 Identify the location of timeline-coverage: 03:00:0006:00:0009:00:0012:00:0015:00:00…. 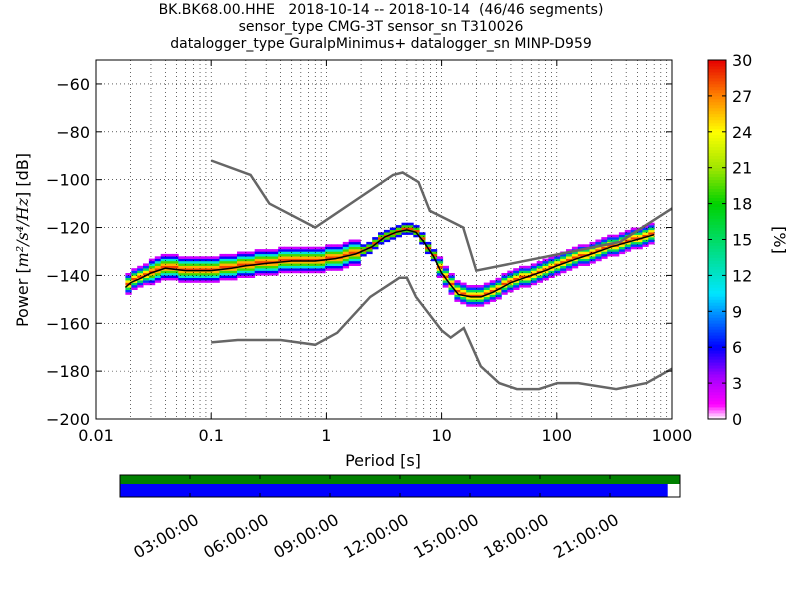
(400, 518).